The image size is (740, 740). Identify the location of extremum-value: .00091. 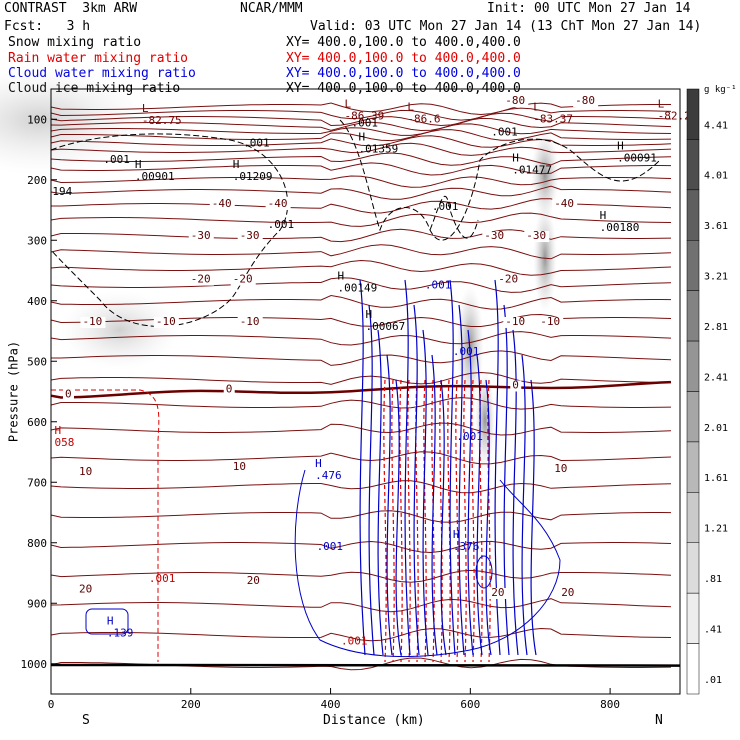
(637, 158).